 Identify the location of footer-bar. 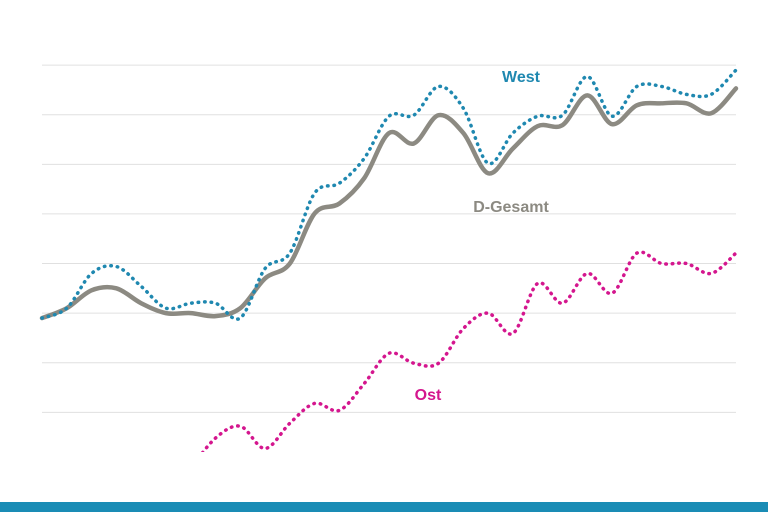
(384, 507).